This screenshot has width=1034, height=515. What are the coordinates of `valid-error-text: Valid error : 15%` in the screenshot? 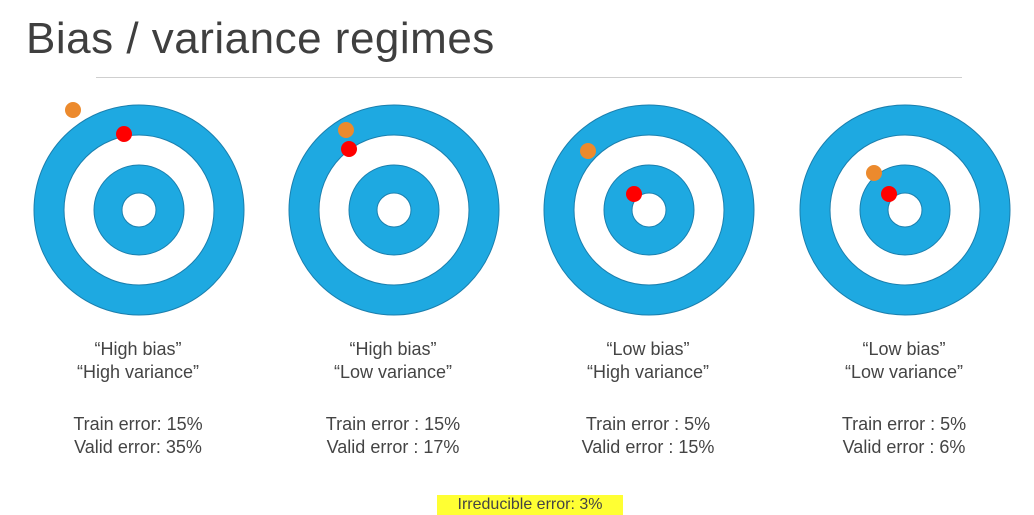 It's located at (648, 447).